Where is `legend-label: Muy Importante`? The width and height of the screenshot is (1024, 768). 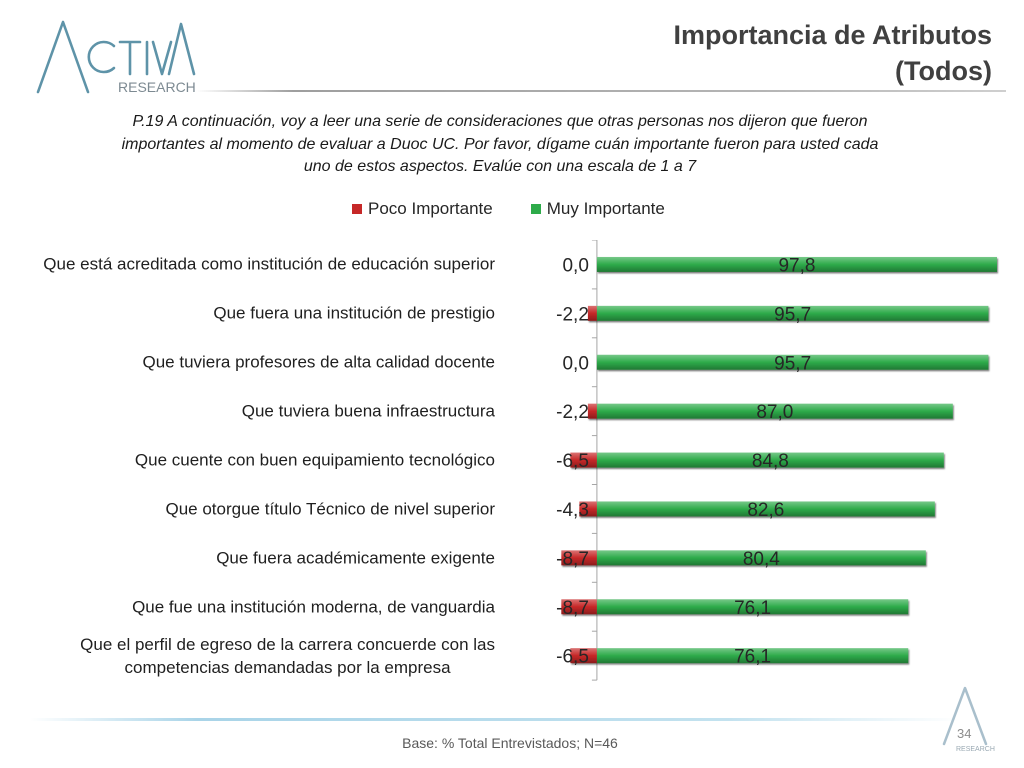
legend-label: Muy Importante is located at coordinates (605, 208).